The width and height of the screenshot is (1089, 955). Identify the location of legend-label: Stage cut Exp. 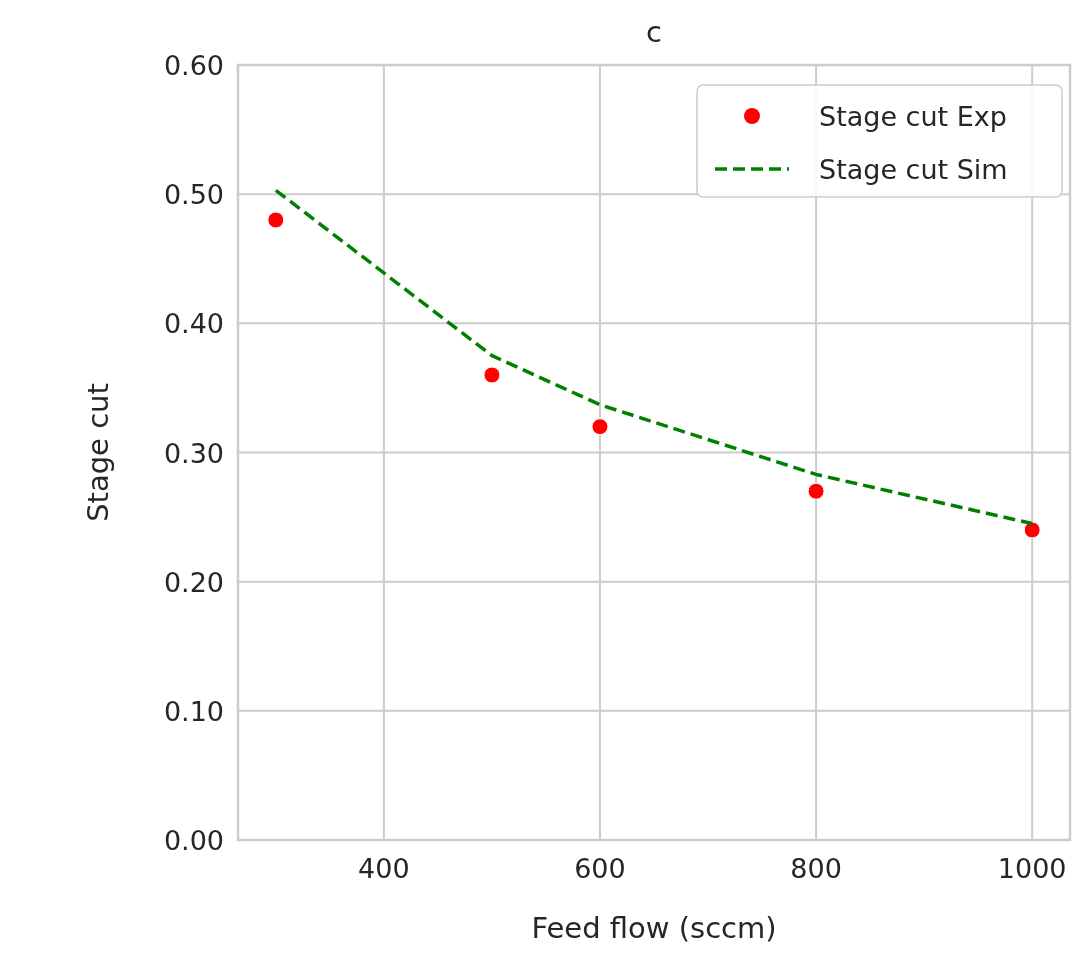
(913, 116).